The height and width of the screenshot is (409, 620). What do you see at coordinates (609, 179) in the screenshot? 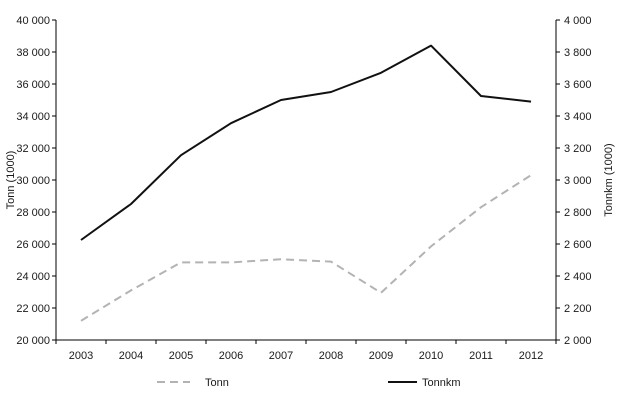
I see `right-y-axis-label: Tonnkm (1000)` at bounding box center [609, 179].